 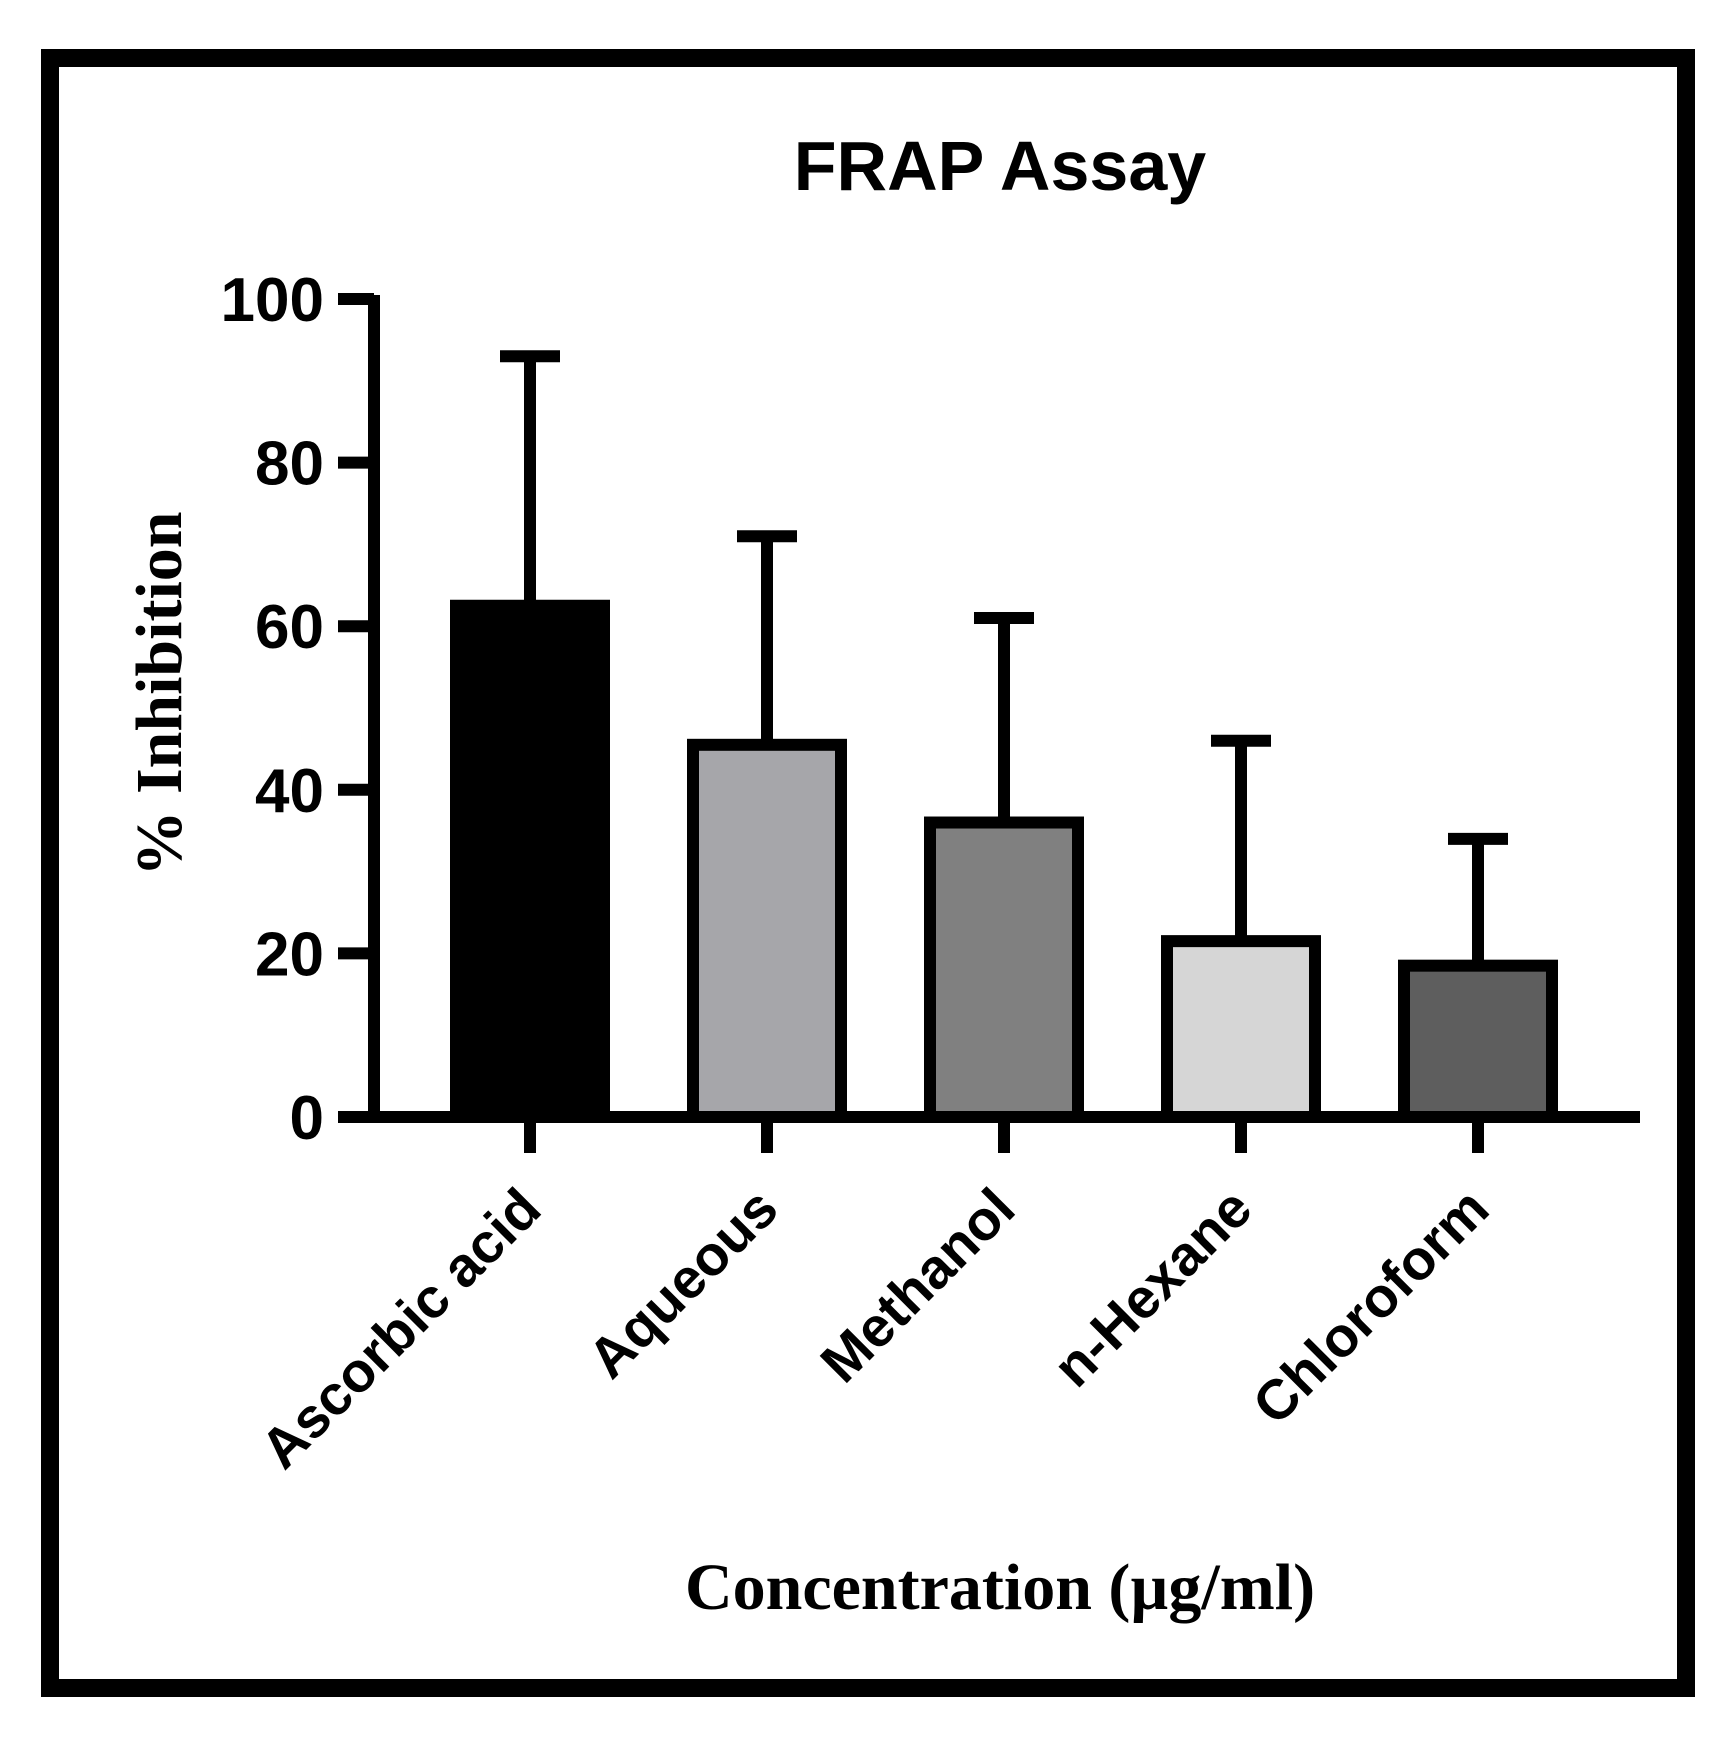 What do you see at coordinates (1241, 1029) in the screenshot?
I see `bar-n-hexane` at bounding box center [1241, 1029].